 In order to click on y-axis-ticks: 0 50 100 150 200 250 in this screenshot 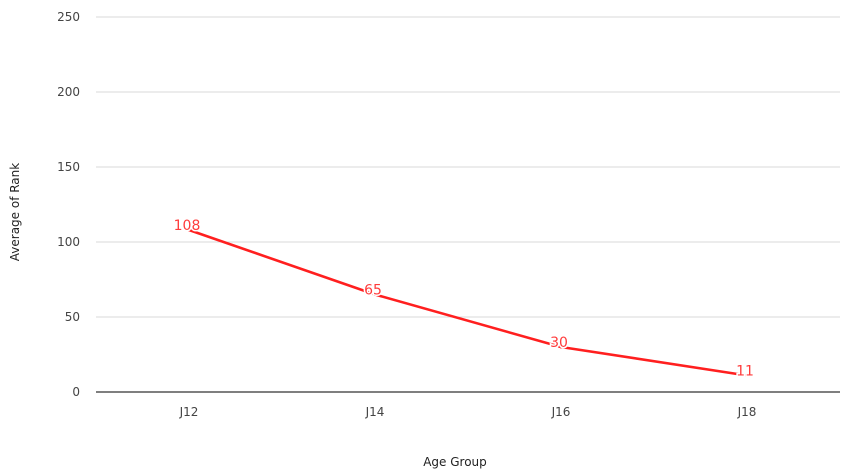, I will do `click(68, 204)`.